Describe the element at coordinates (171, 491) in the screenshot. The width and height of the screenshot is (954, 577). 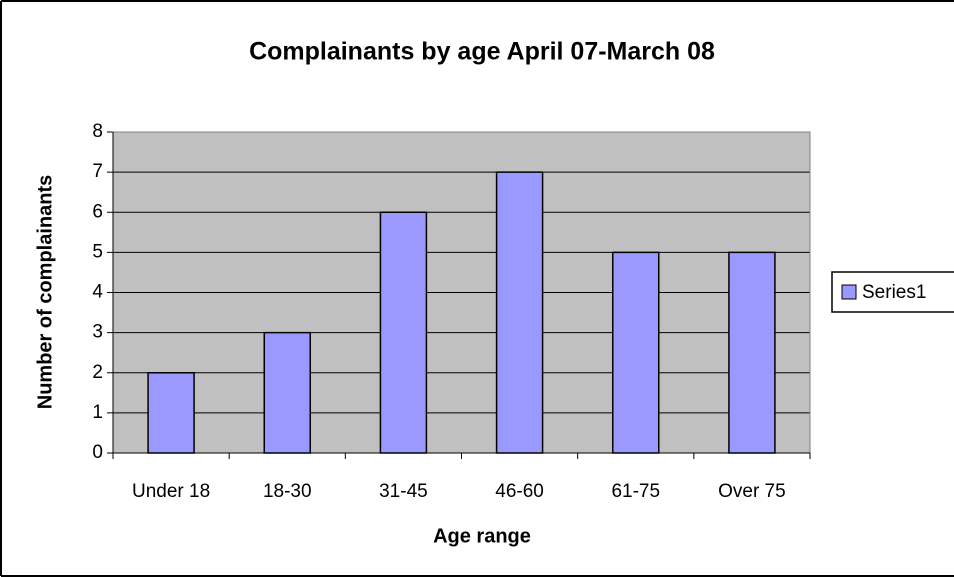
I see `x-tick-label: Under 18` at that location.